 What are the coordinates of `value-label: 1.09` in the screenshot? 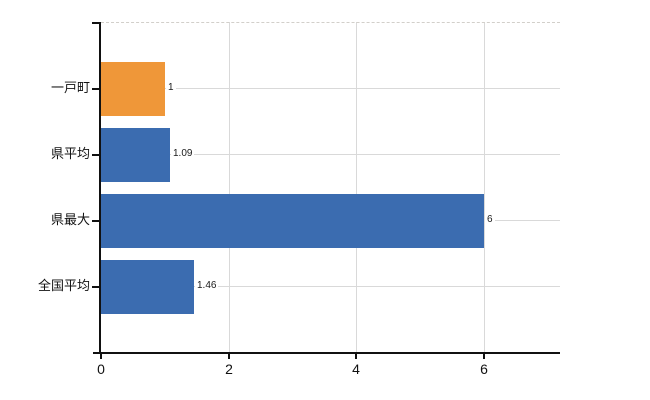 It's located at (183, 154).